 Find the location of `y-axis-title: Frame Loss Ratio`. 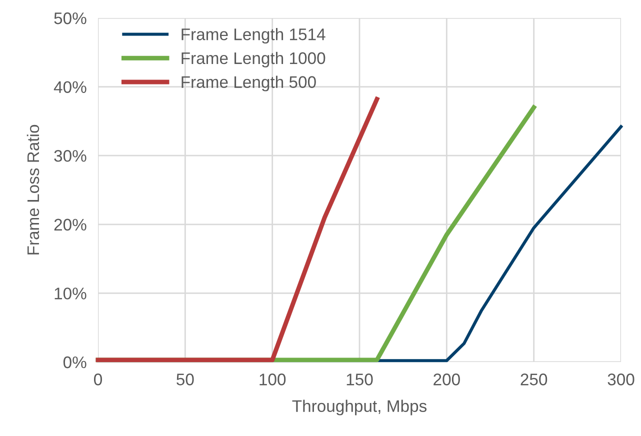

y-axis-title: Frame Loss Ratio is located at coordinates (33, 189).